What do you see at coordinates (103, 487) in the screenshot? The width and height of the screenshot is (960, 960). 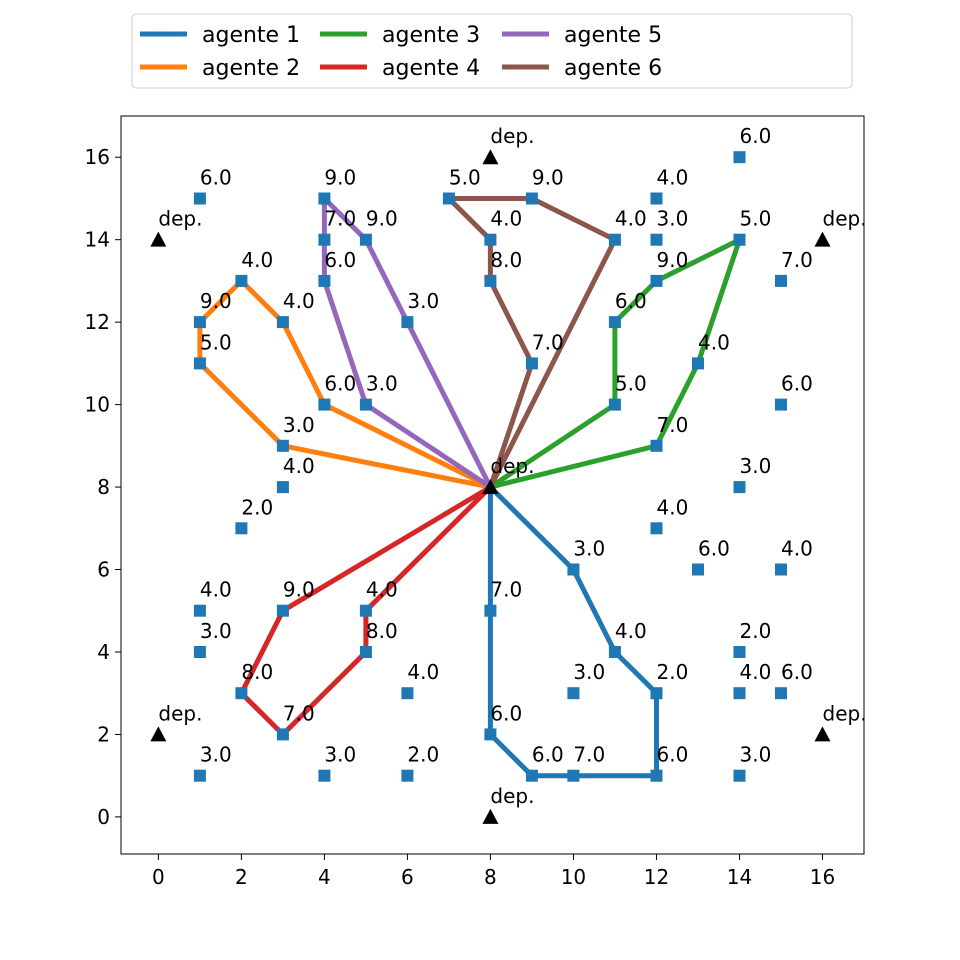 I see `y-tick-label: 8` at bounding box center [103, 487].